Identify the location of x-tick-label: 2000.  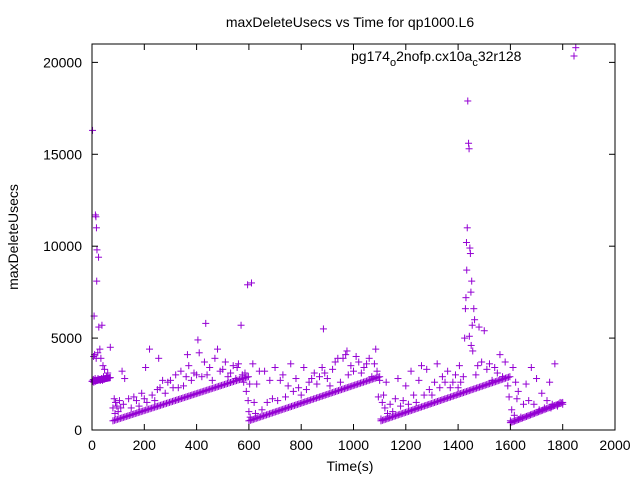
(614, 445).